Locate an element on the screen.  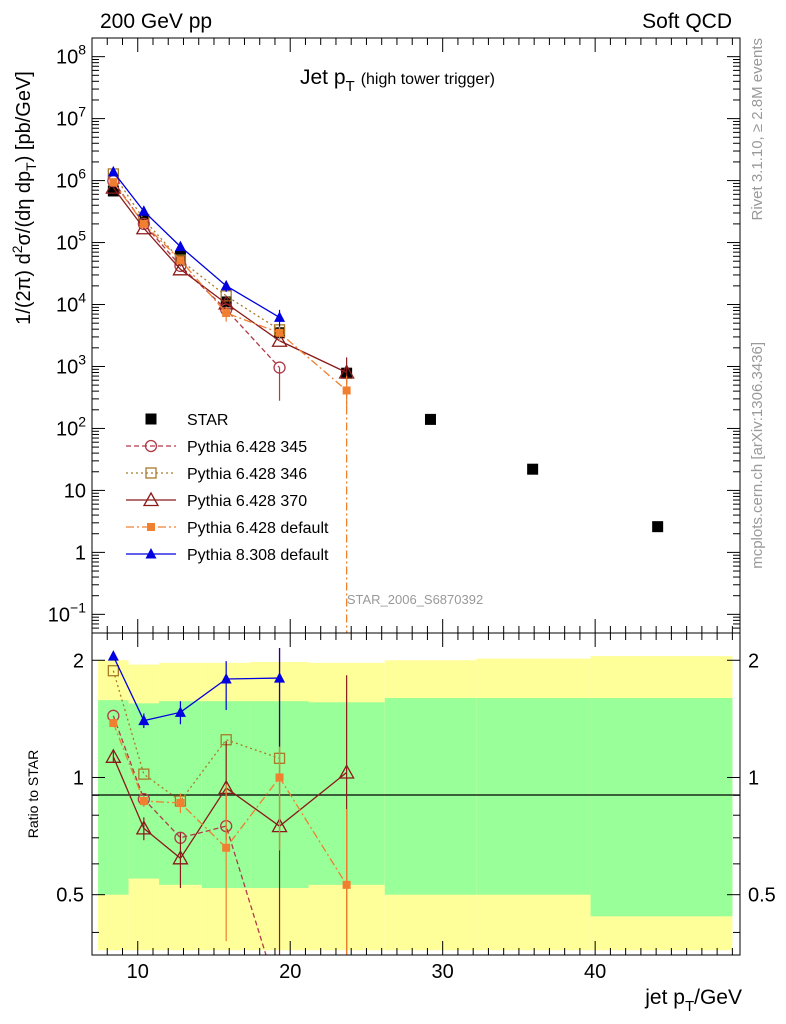
legend-label: STAR is located at coordinates (207, 420).